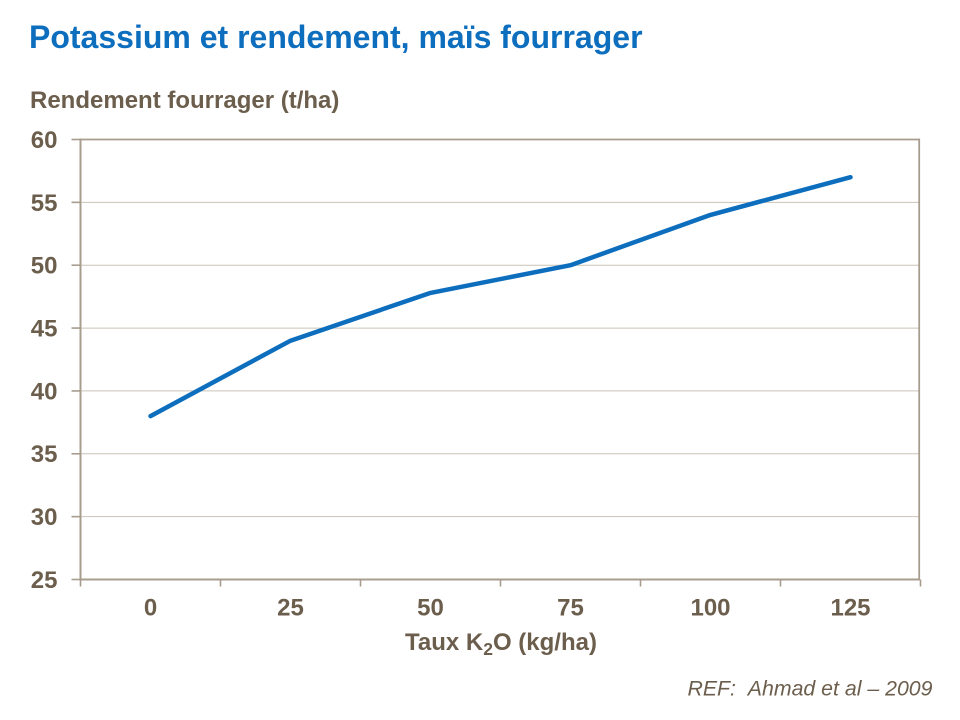 This screenshot has width=960, height=720. What do you see at coordinates (44, 454) in the screenshot?
I see `svg-text: 35` at bounding box center [44, 454].